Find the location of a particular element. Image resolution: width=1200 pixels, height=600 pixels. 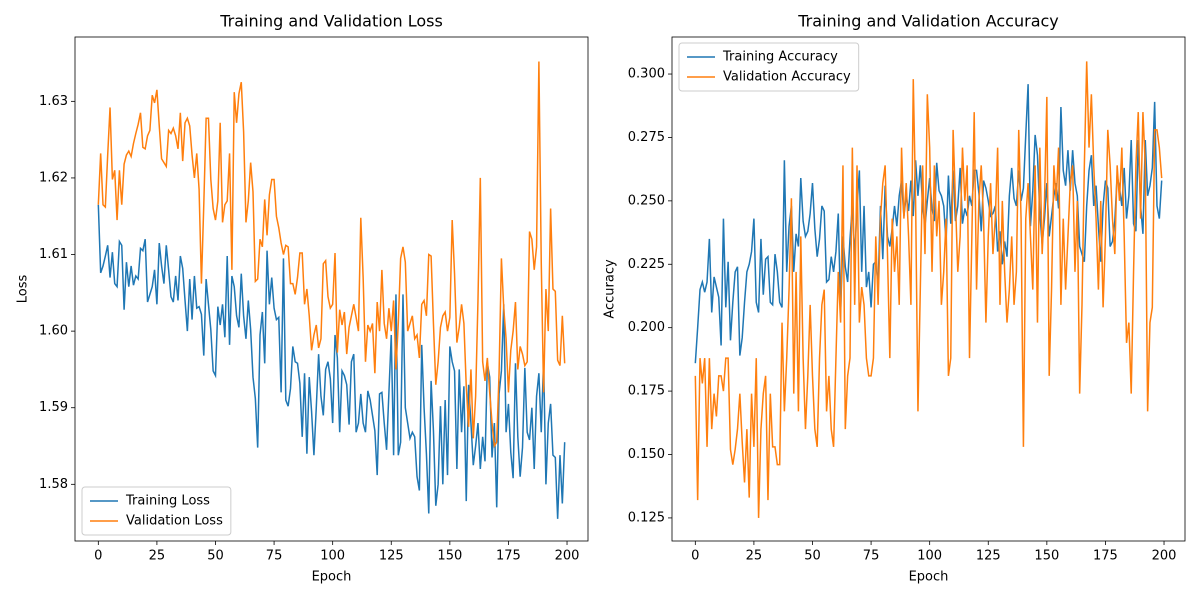

y-tick-label: 1.63 is located at coordinates (53, 101).